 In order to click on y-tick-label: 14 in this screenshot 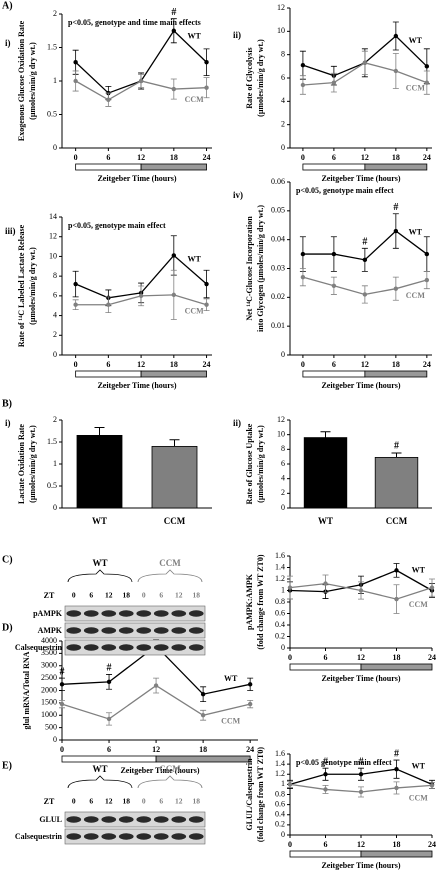, I will do `click(53, 216)`.